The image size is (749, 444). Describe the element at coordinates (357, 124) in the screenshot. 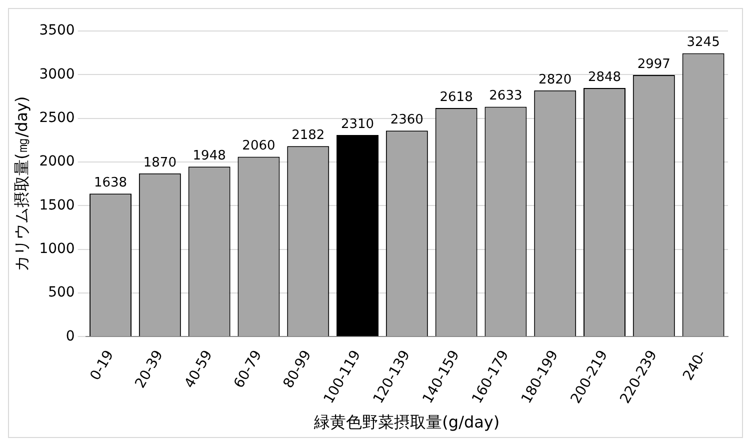

I see `data-label: 2310` at that location.